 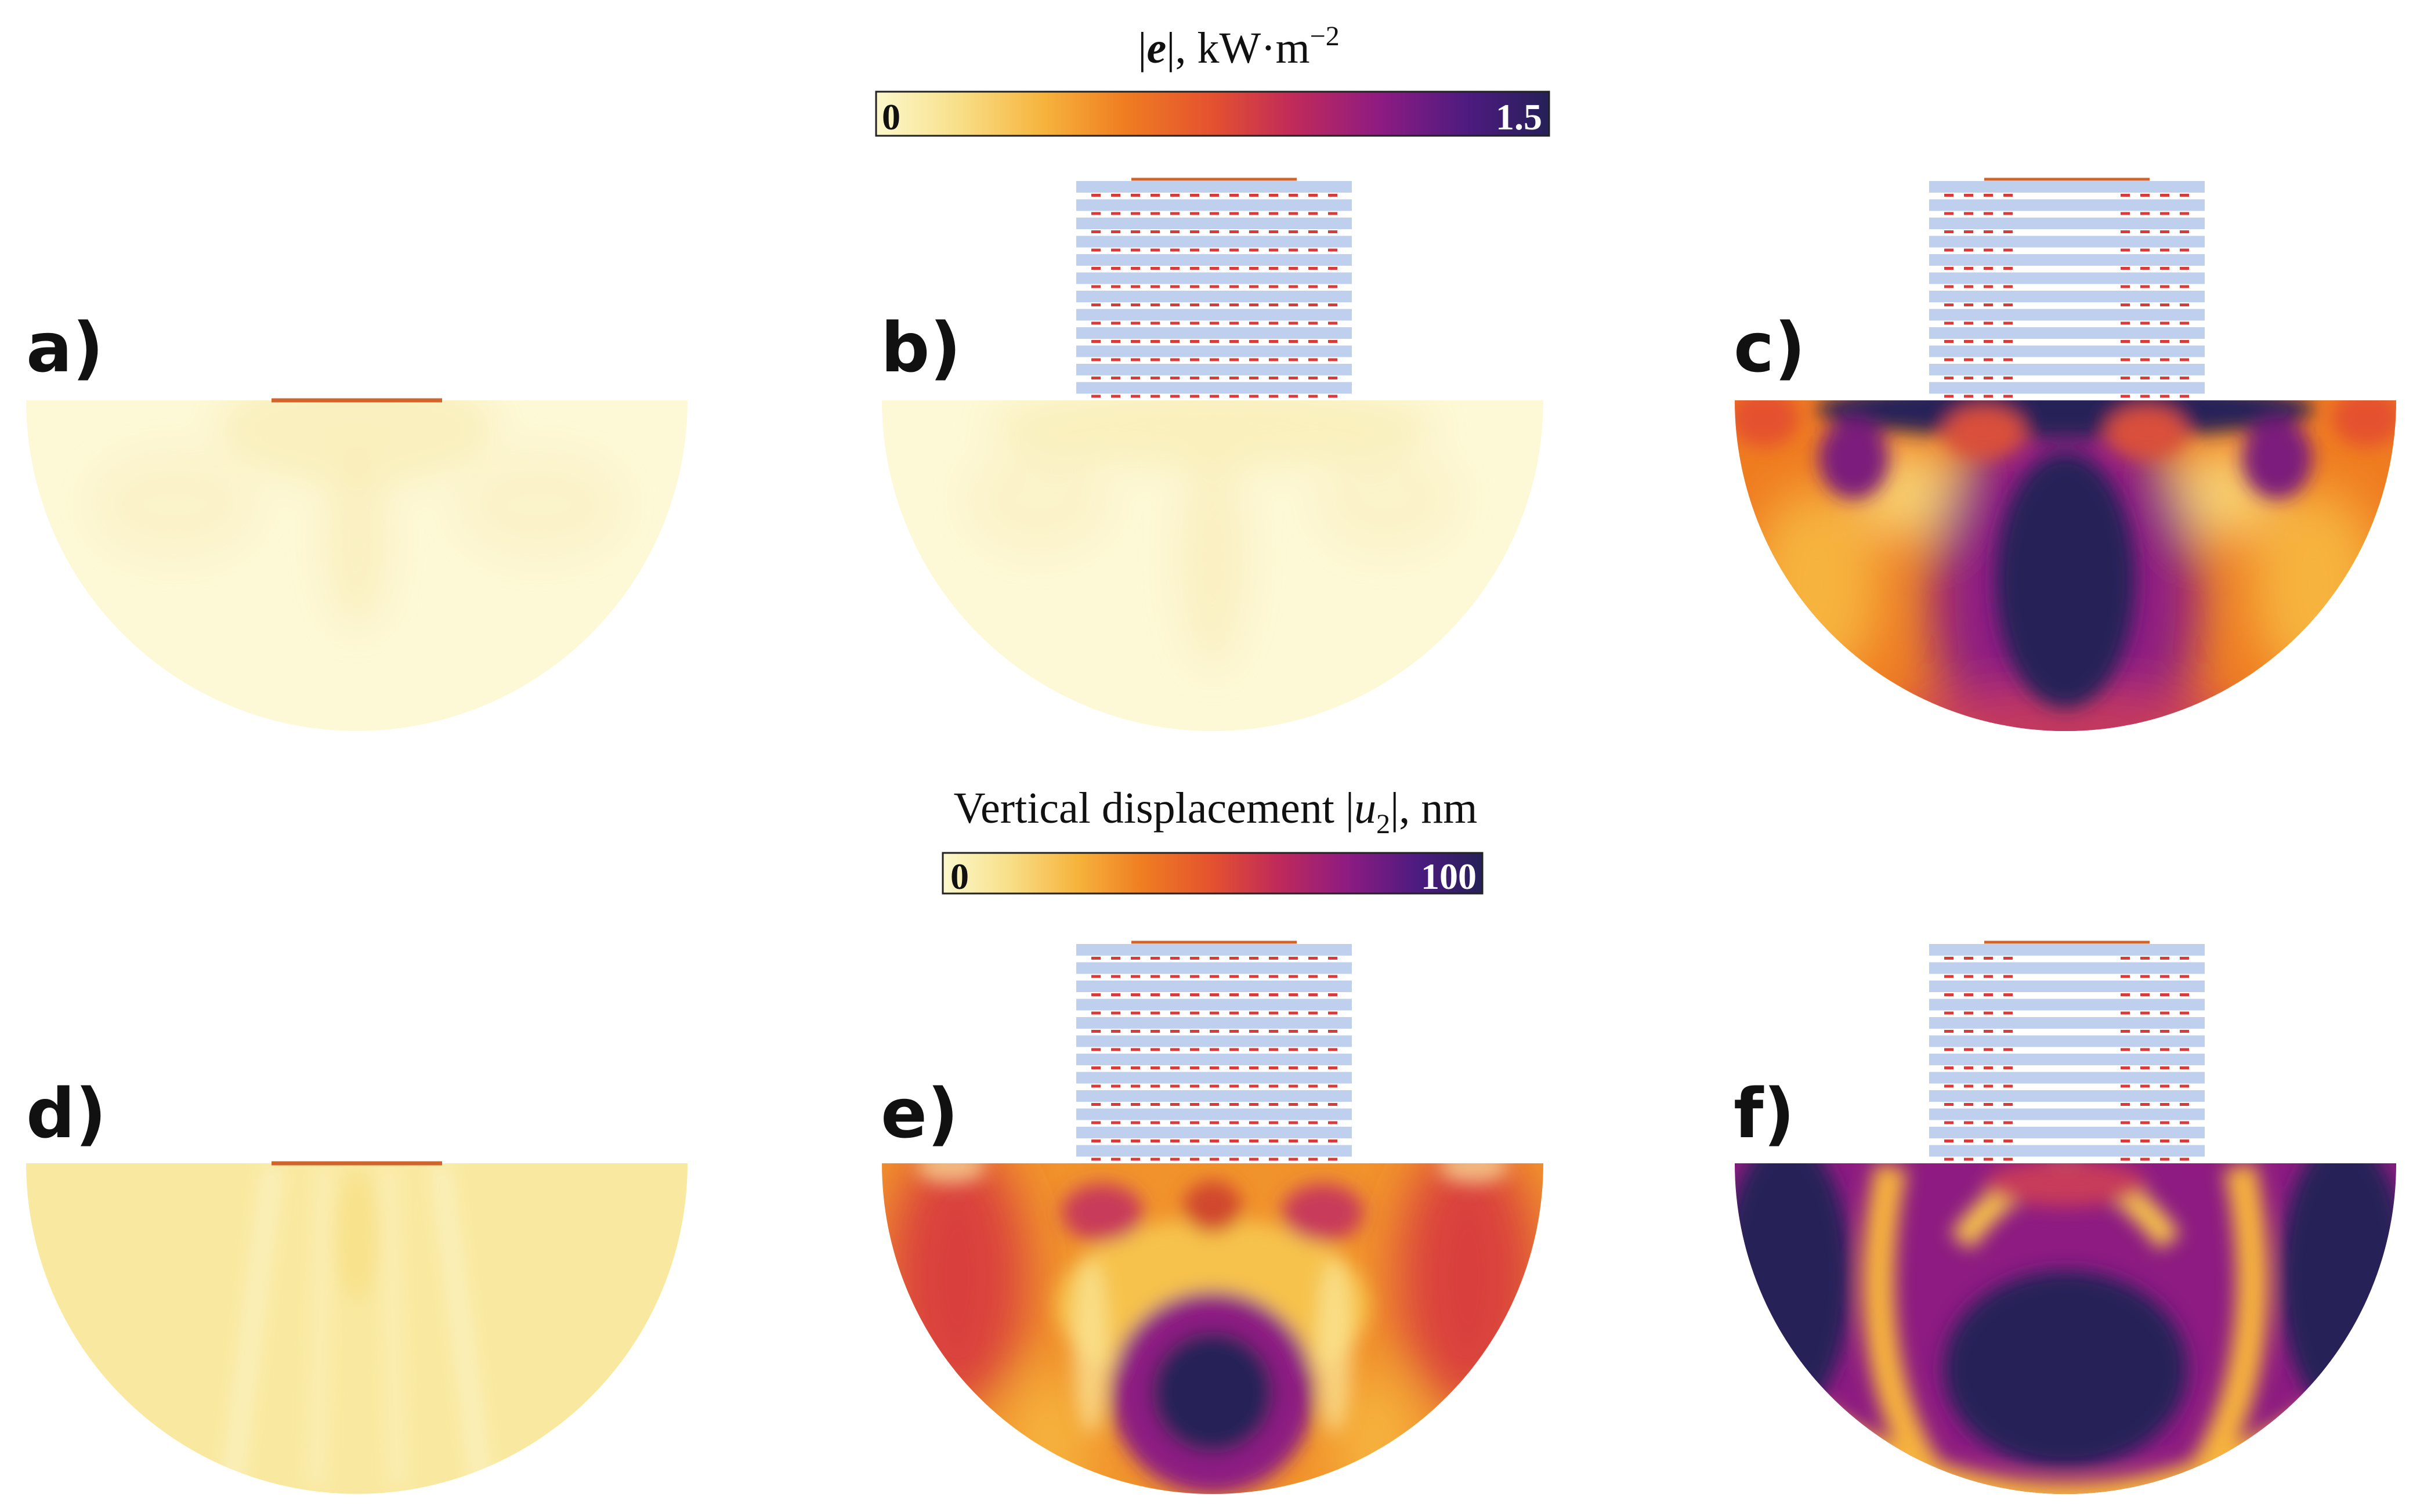 I want to click on field-map-f, so click(x=2065, y=1328).